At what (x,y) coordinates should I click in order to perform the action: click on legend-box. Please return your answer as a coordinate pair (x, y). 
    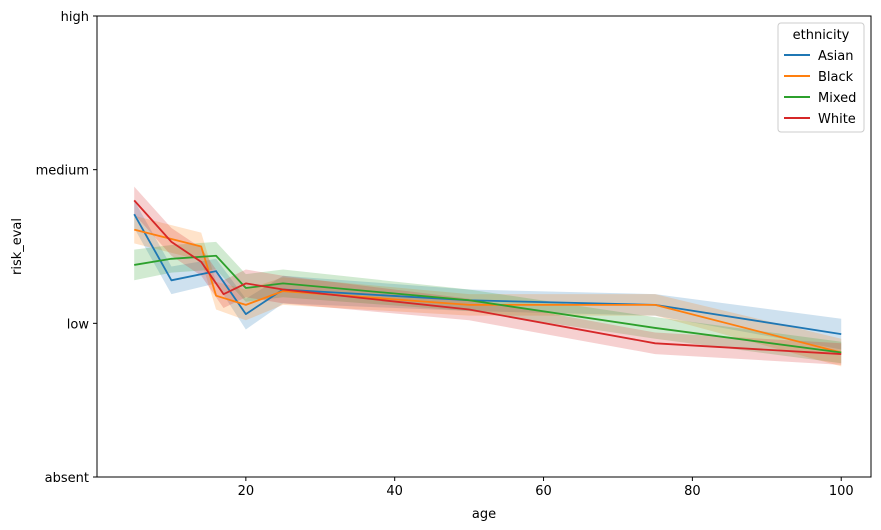
    Looking at the image, I should click on (821, 77).